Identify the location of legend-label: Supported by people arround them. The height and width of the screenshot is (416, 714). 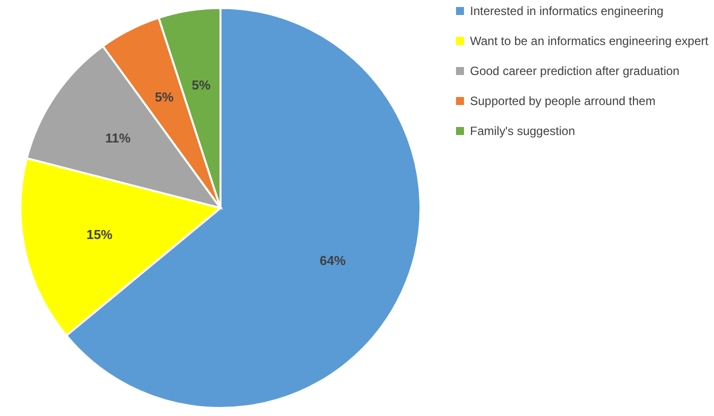
(563, 101).